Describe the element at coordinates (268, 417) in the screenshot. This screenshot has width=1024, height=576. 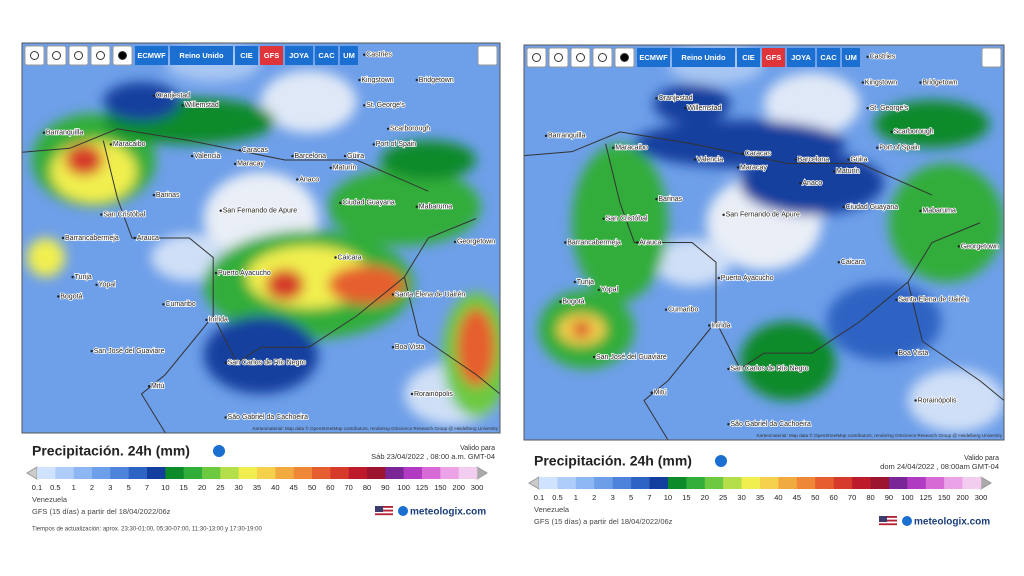
I see `place-label: São Gabriel da Cachoeira` at that location.